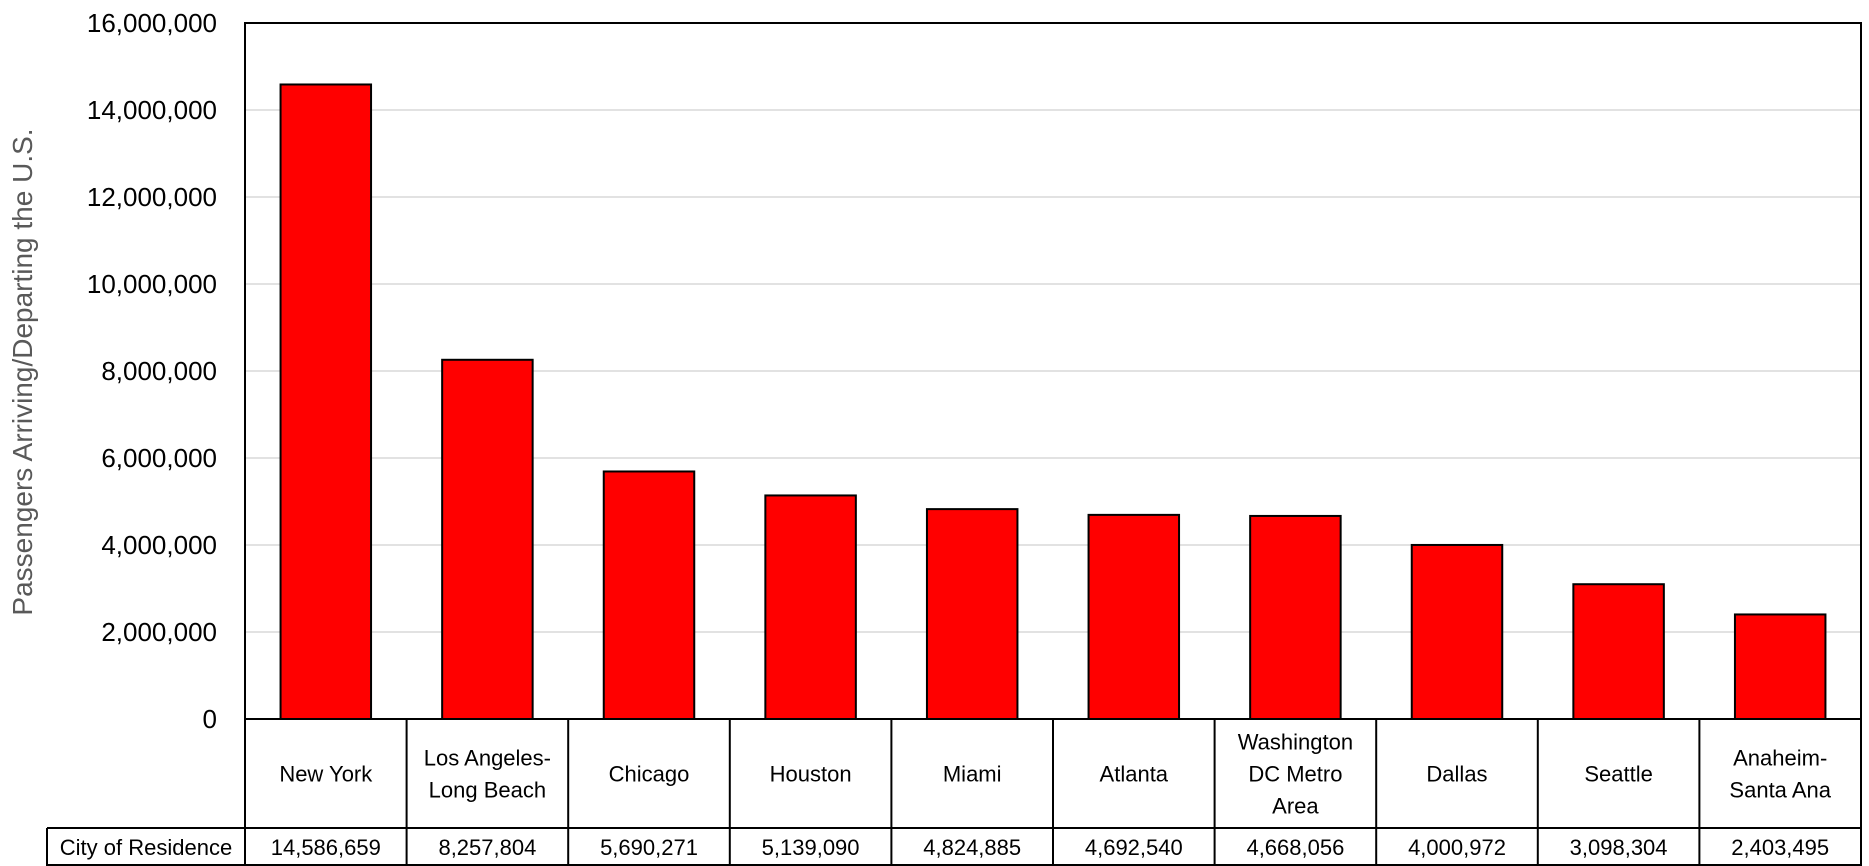  I want to click on y-tick-label: 6,000,000, so click(159, 458).